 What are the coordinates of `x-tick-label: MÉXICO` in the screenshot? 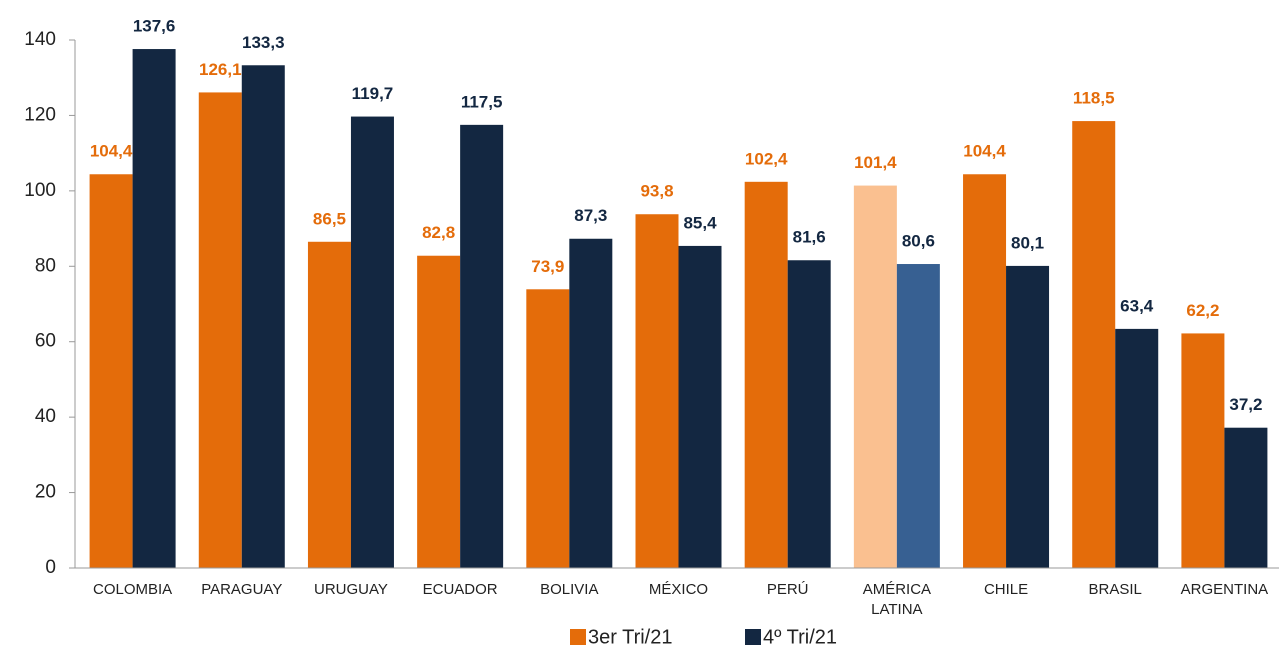 It's located at (678, 589).